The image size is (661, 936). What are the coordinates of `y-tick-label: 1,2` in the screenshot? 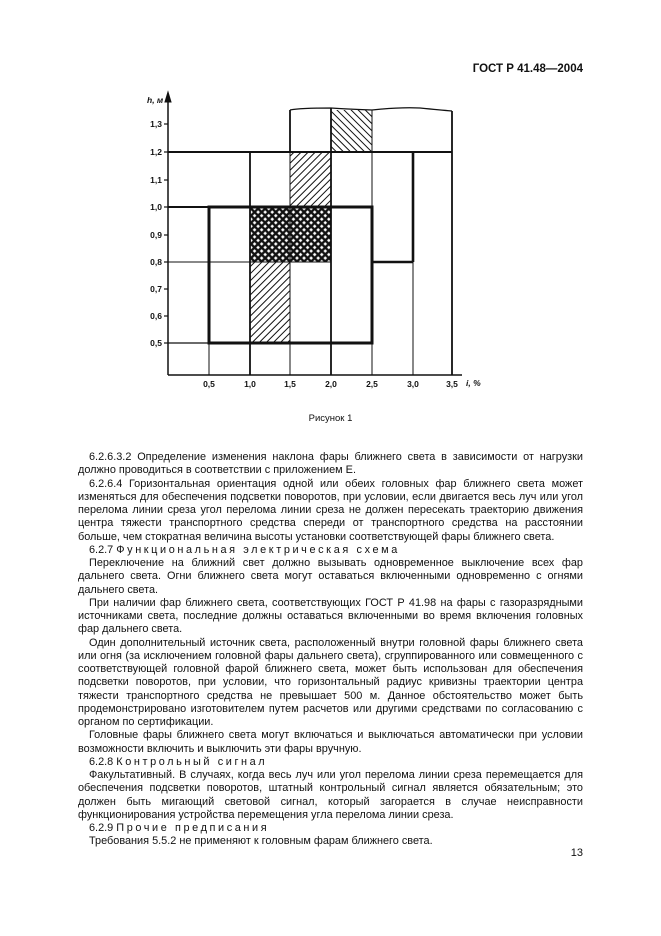 It's located at (156, 152).